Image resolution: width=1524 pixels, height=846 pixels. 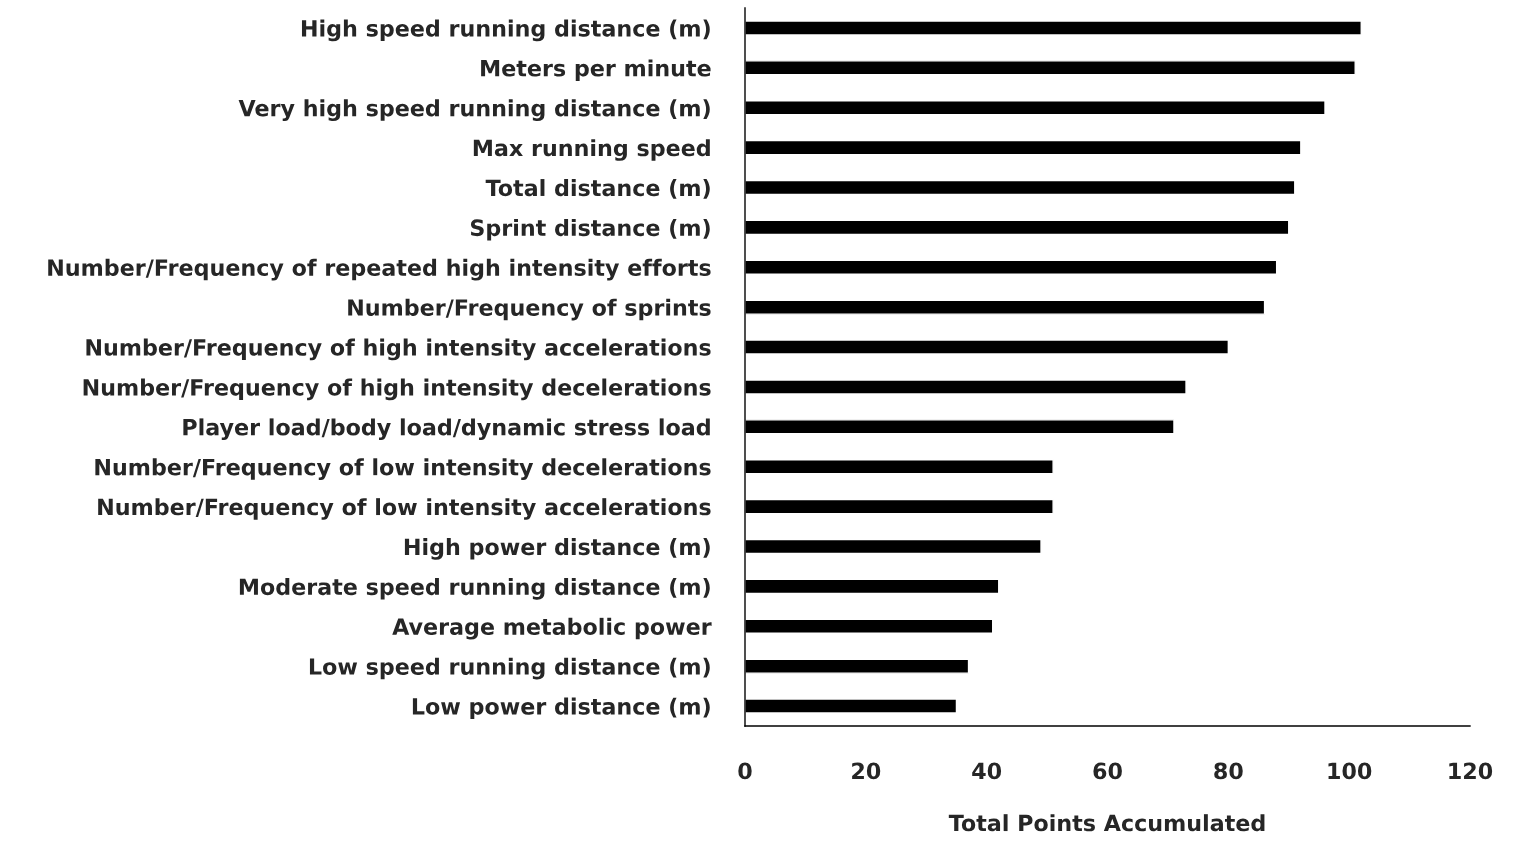 What do you see at coordinates (1107, 771) in the screenshot?
I see `x-tick-label: 60` at bounding box center [1107, 771].